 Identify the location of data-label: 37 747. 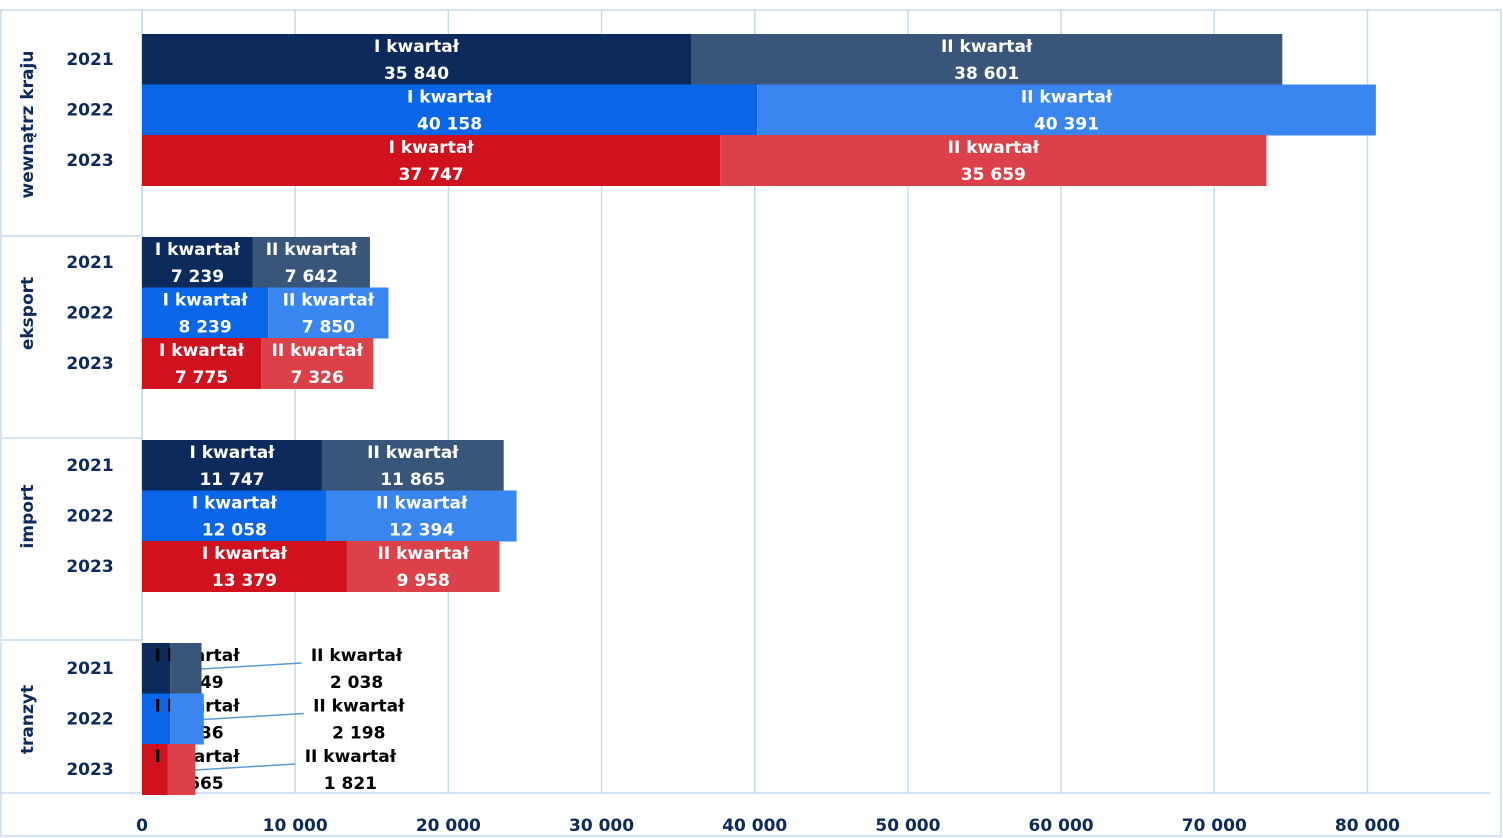
(431, 175).